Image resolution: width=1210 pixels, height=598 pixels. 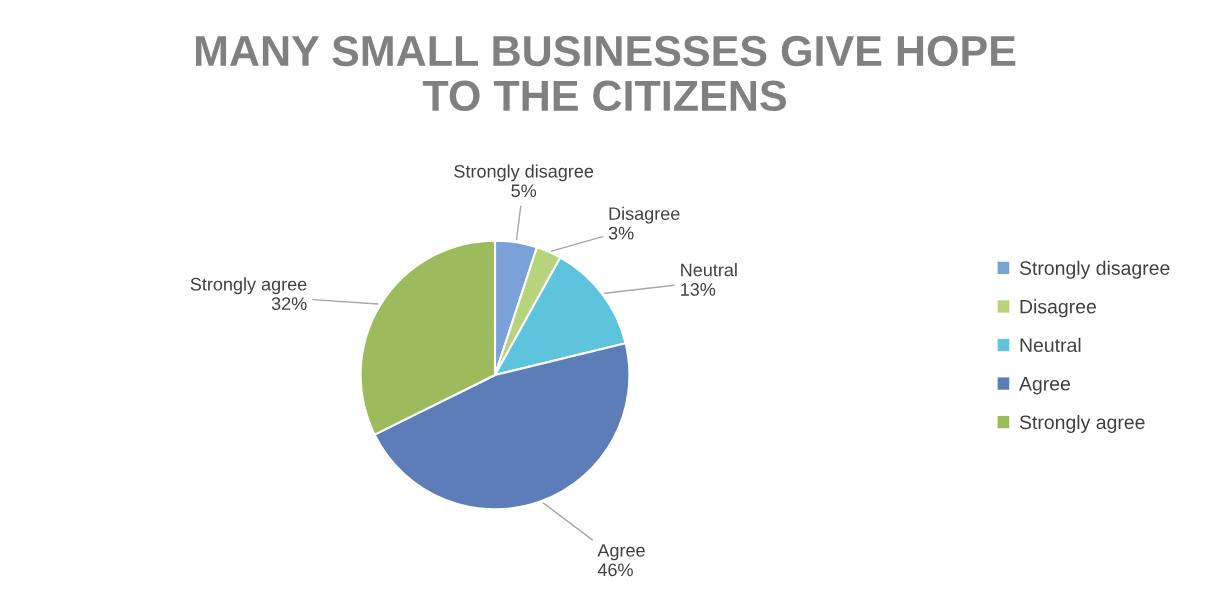 What do you see at coordinates (1058, 308) in the screenshot?
I see `legend-label: Disagree` at bounding box center [1058, 308].